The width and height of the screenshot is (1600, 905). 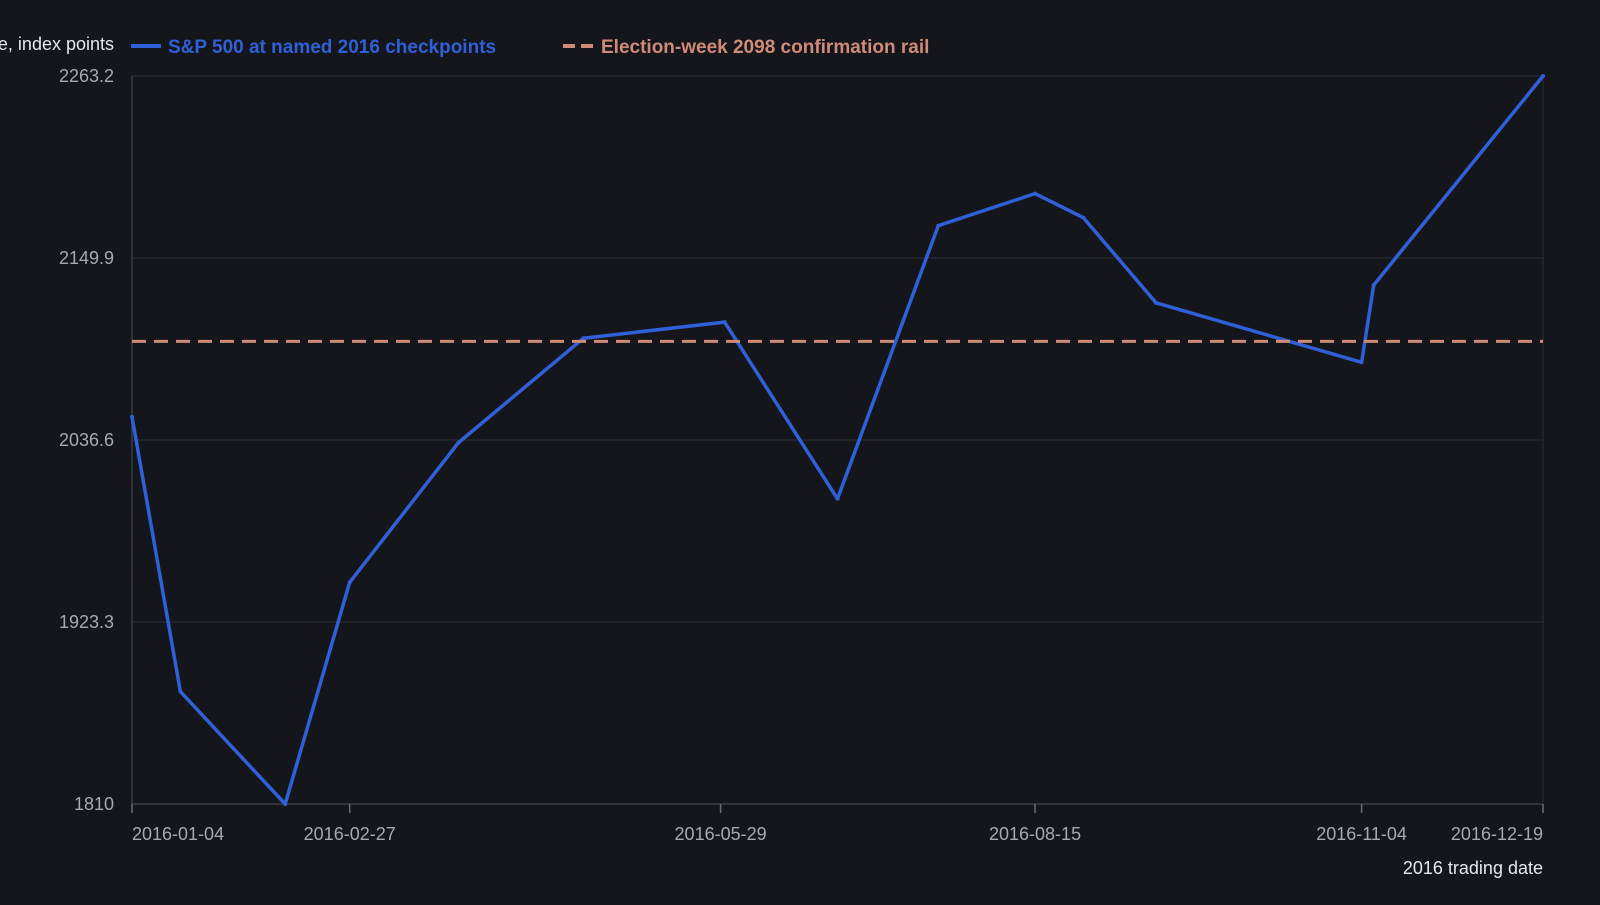 What do you see at coordinates (765, 47) in the screenshot?
I see `legend-entry-label: Election-week 2098 confirmation rail` at bounding box center [765, 47].